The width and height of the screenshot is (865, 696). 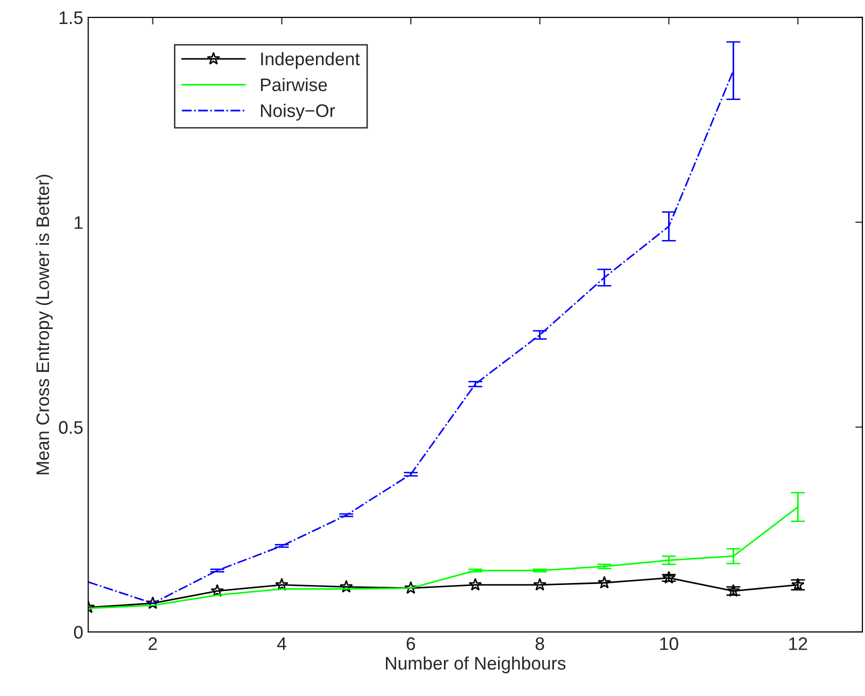 I want to click on y-axis-title: Mean Cross Entropy (Lower is Better), so click(x=44, y=324).